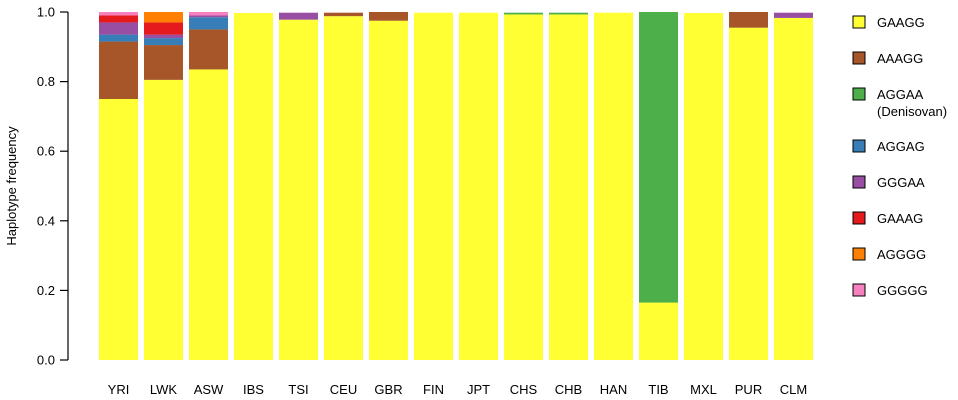  Describe the element at coordinates (901, 254) in the screenshot. I see `legend-label: AGGGG` at that location.